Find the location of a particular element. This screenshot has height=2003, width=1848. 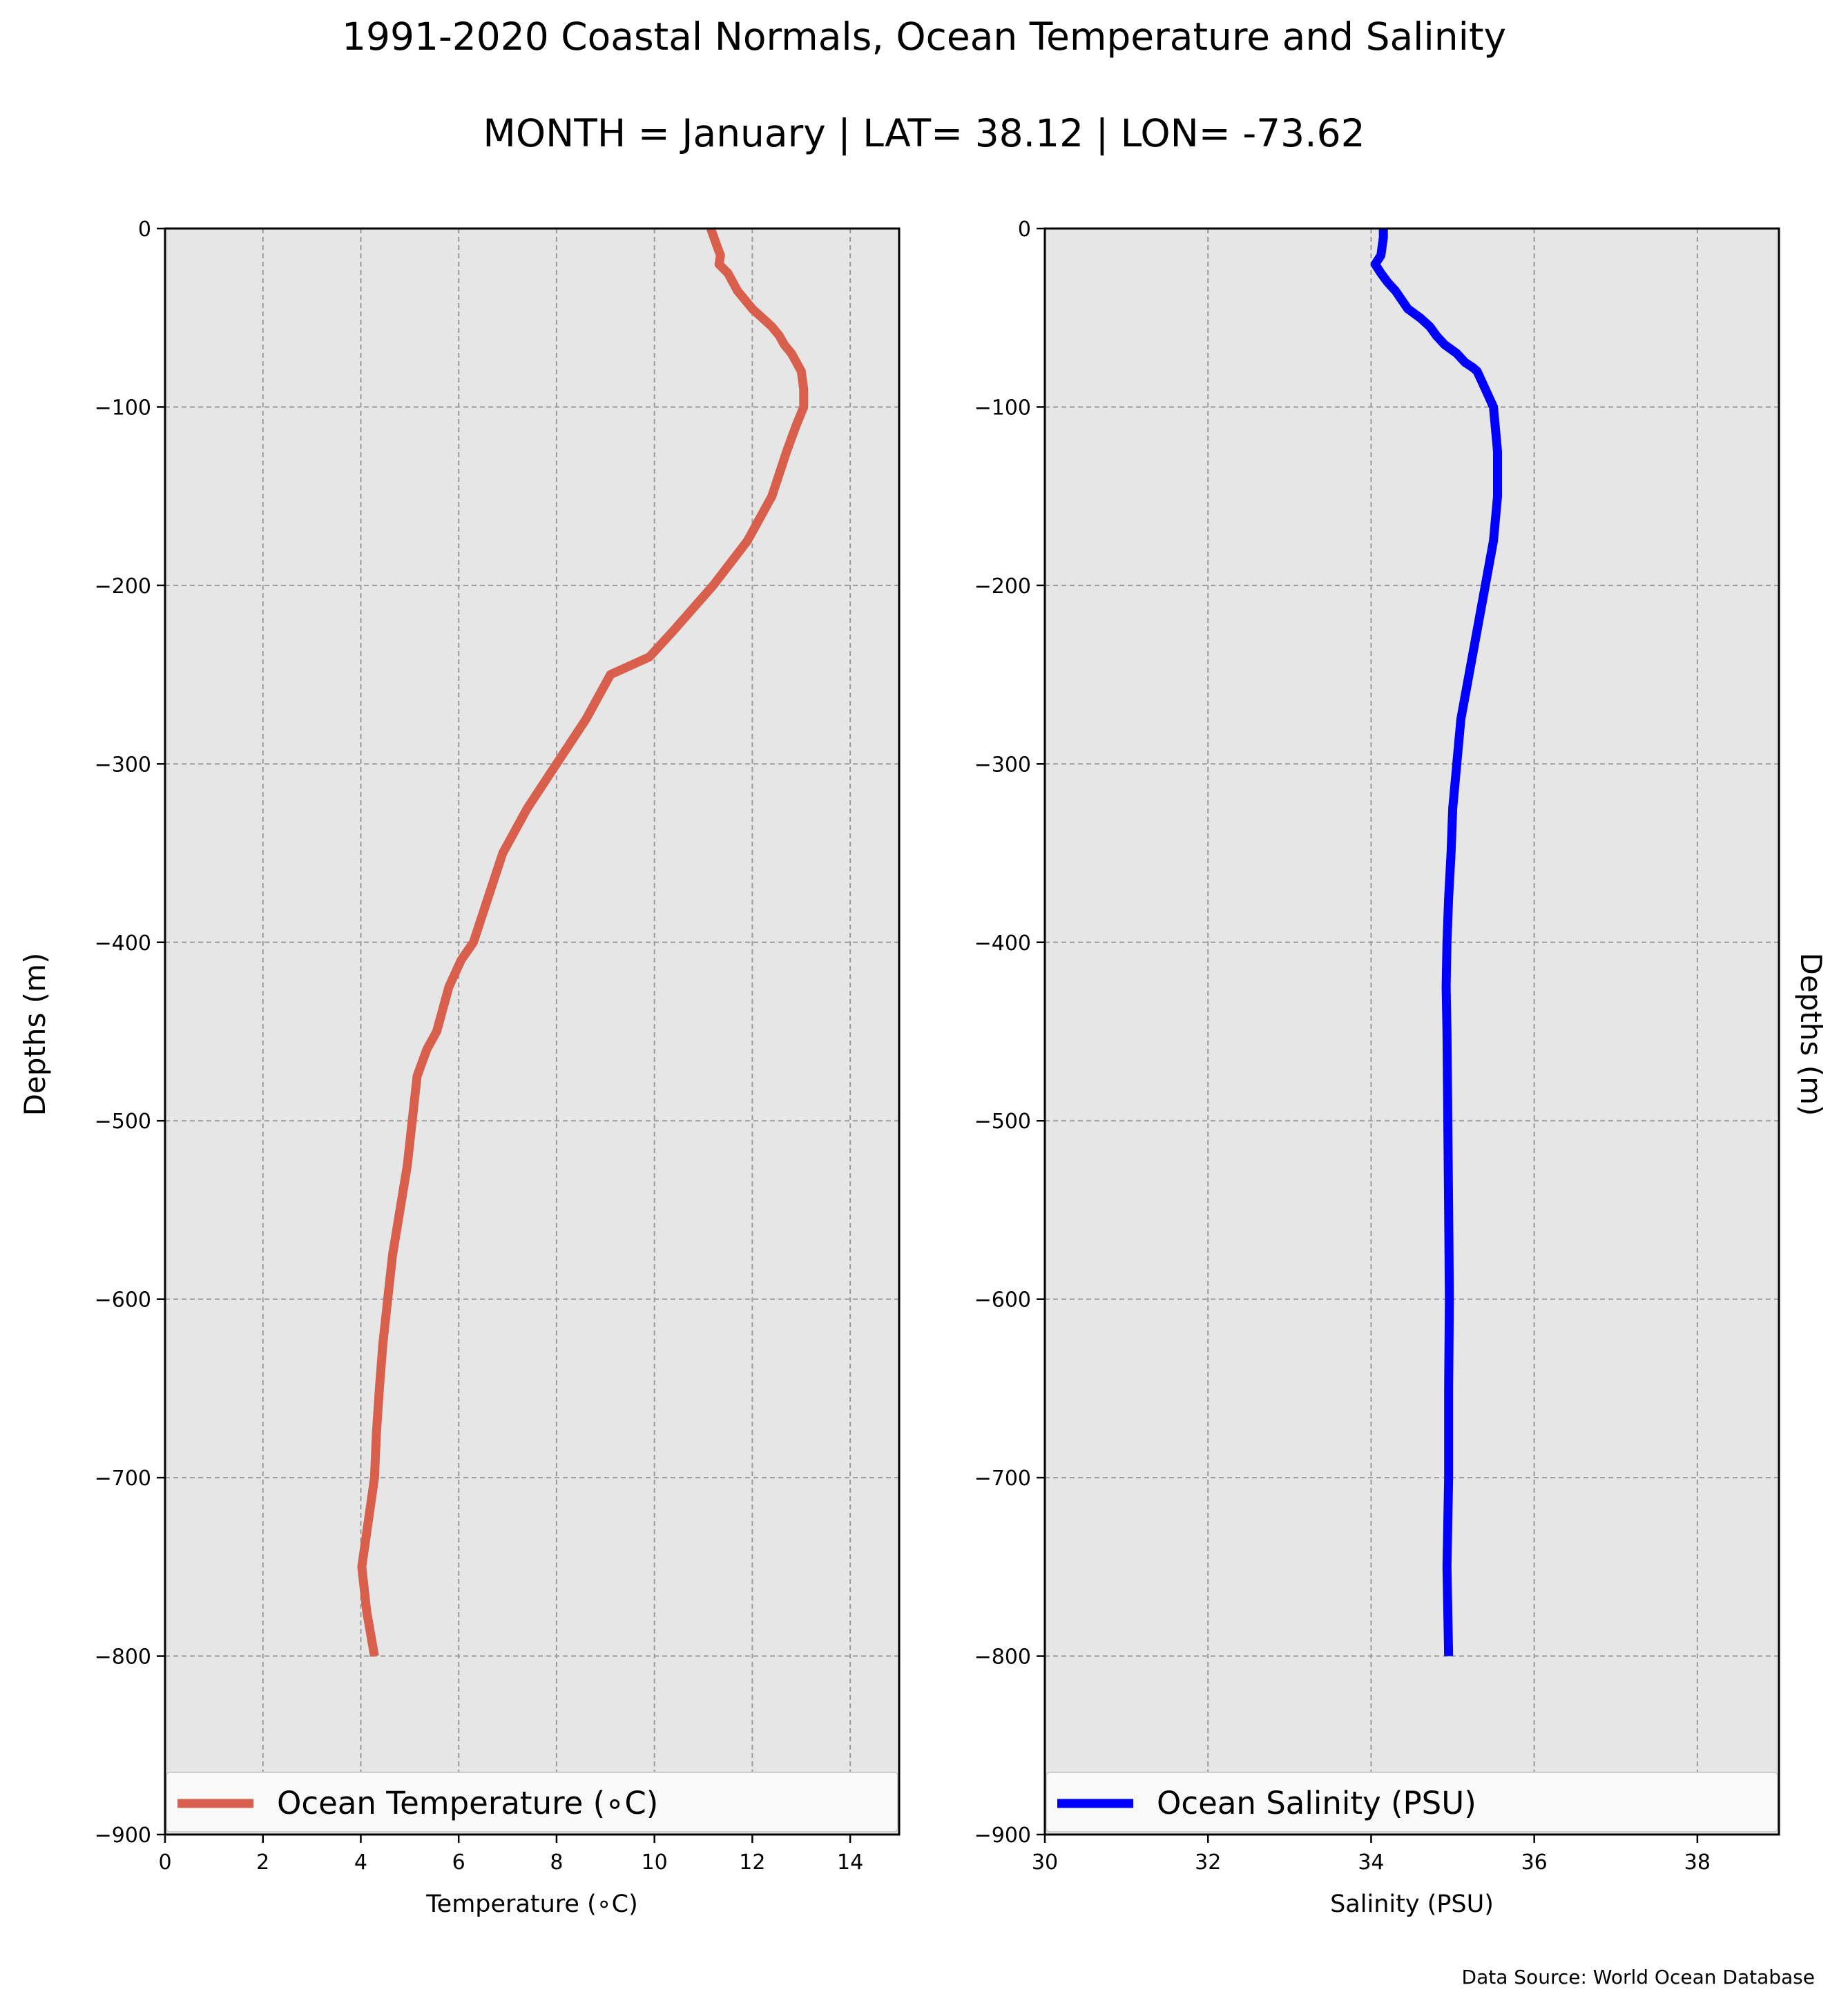

temperature-legend-box is located at coordinates (532, 1802).